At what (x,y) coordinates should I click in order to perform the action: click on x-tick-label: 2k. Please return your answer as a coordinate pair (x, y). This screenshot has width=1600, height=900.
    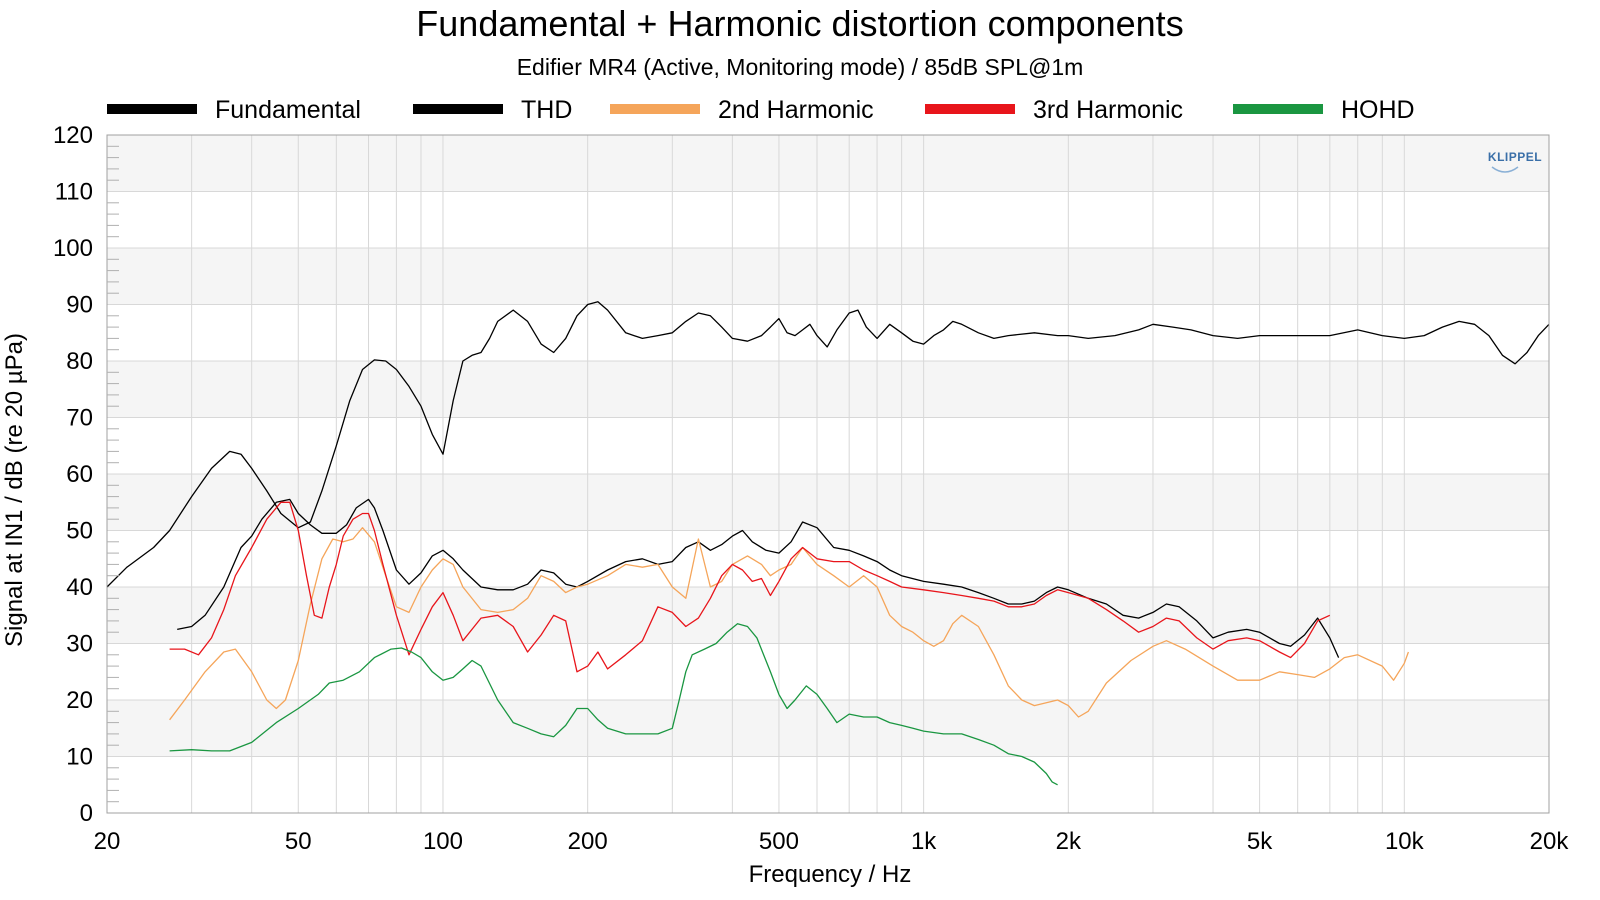
    Looking at the image, I should click on (1069, 841).